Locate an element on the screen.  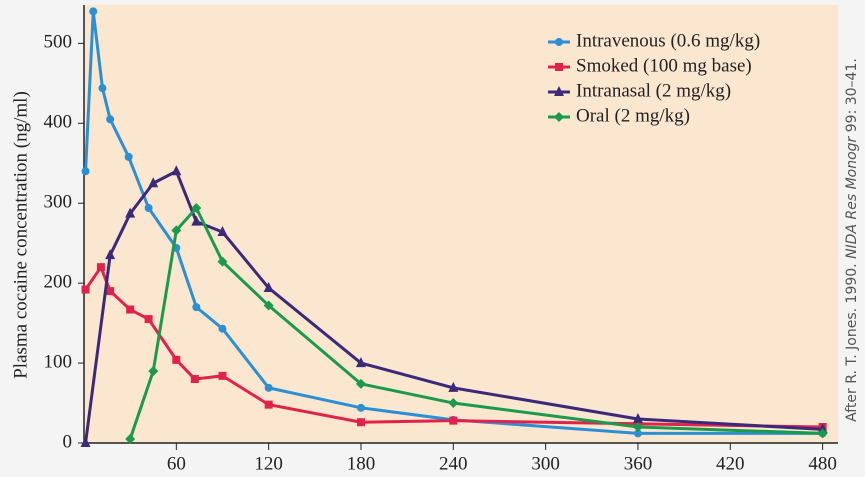
y-tick-label: 300 is located at coordinates (58, 202).